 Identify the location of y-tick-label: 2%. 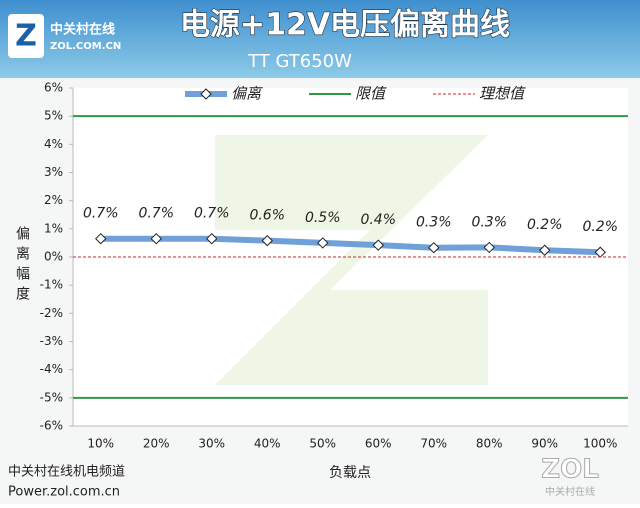
(53, 200).